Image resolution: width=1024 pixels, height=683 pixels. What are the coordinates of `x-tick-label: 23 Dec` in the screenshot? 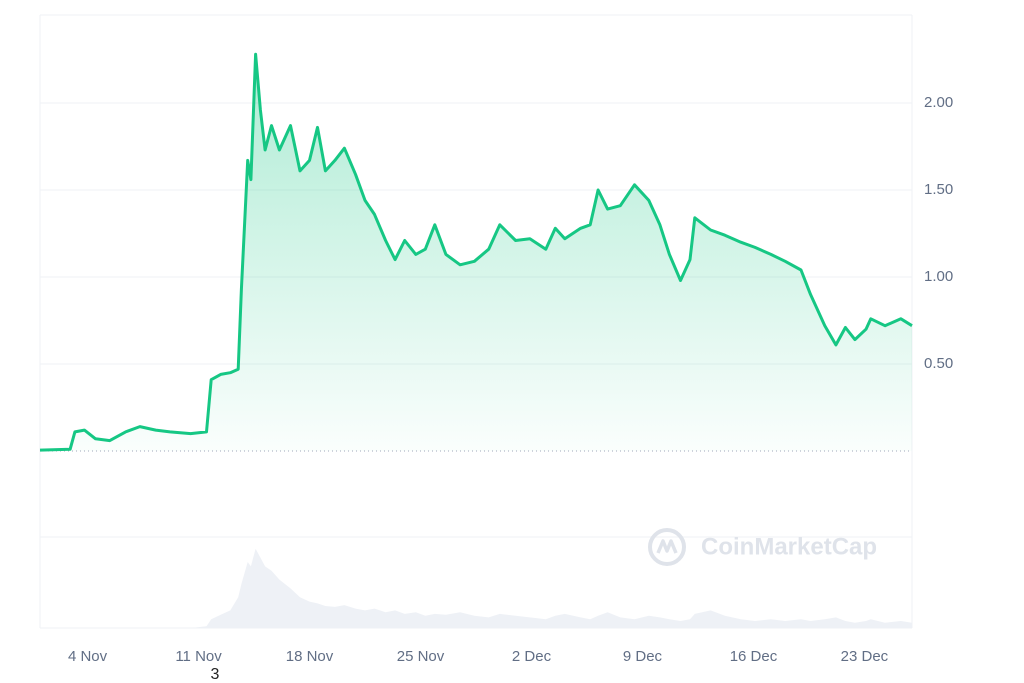 It's located at (865, 656).